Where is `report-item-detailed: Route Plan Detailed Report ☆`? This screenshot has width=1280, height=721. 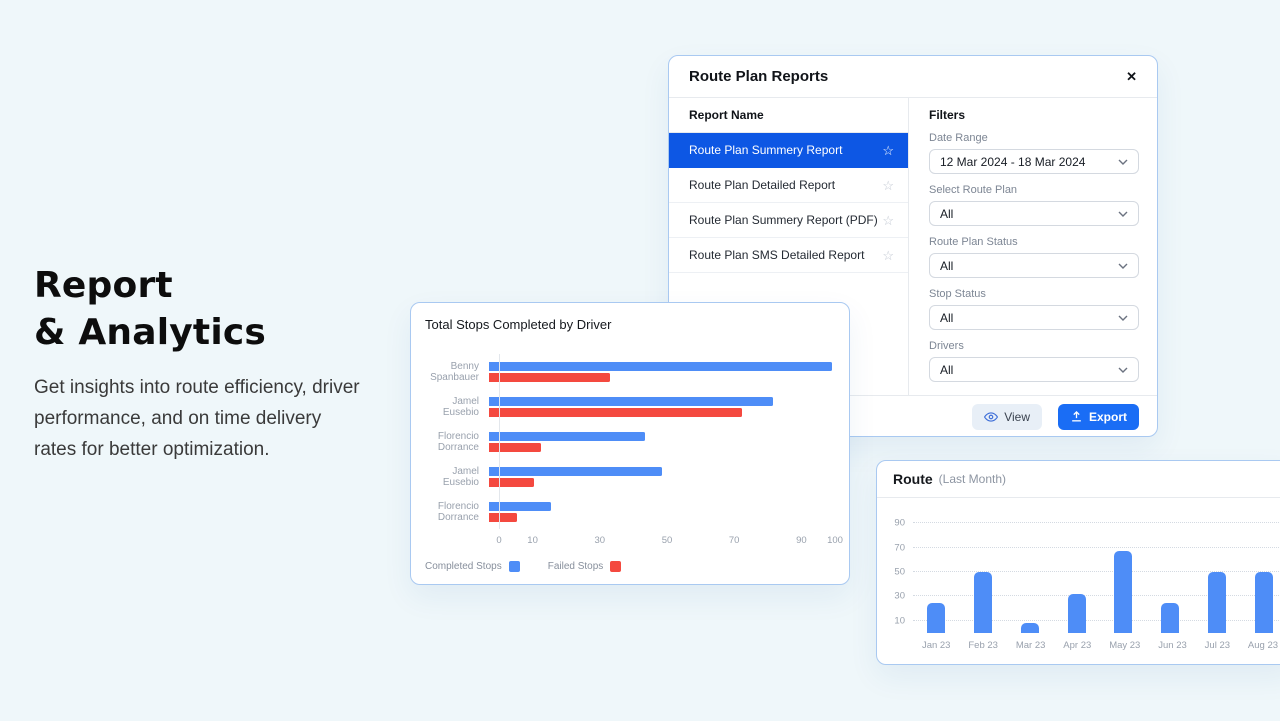 report-item-detailed: Route Plan Detailed Report ☆ is located at coordinates (788, 185).